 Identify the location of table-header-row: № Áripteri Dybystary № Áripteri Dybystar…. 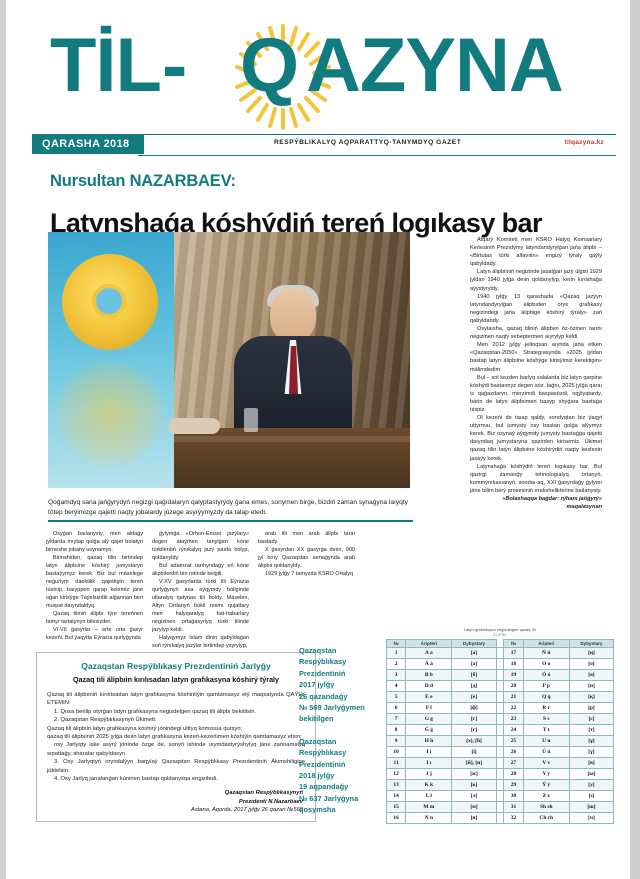
(500, 643).